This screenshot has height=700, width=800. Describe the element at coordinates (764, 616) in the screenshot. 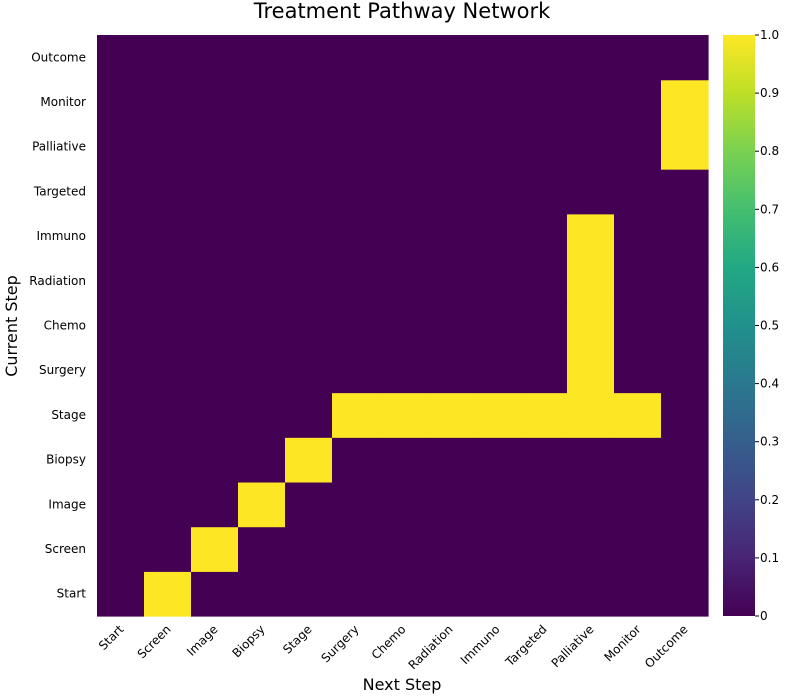

I see `colorbar-tick-label: 0` at that location.